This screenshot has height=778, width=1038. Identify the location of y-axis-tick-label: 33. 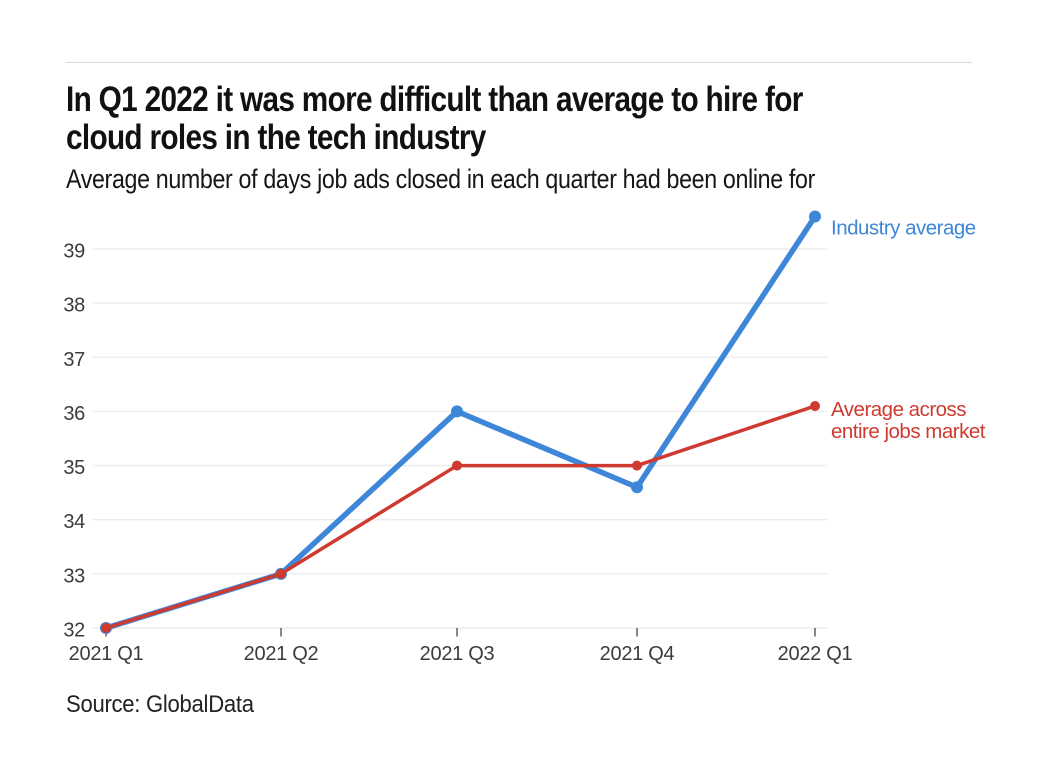
(74, 576).